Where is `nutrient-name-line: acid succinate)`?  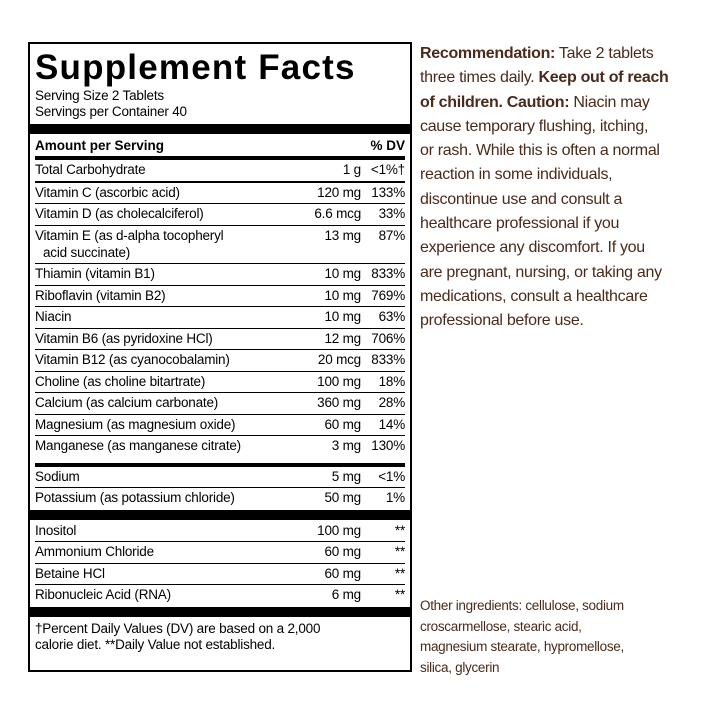
nutrient-name-line: acid succinate) is located at coordinates (87, 252).